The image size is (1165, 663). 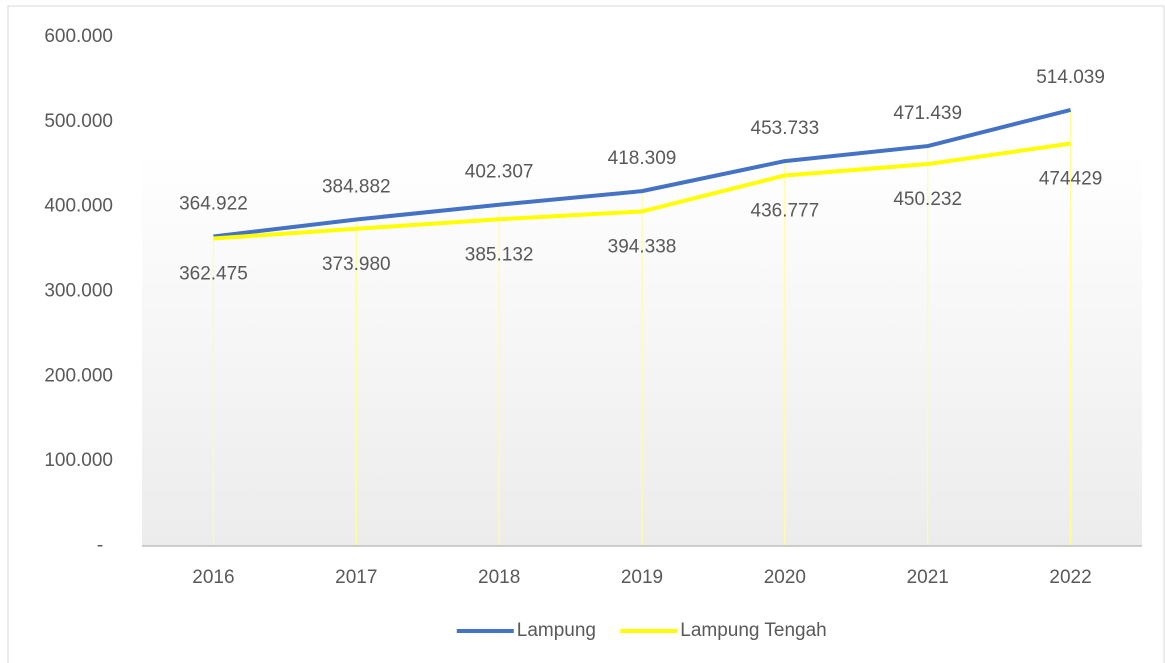 What do you see at coordinates (785, 577) in the screenshot?
I see `x-tick-label: 2020` at bounding box center [785, 577].